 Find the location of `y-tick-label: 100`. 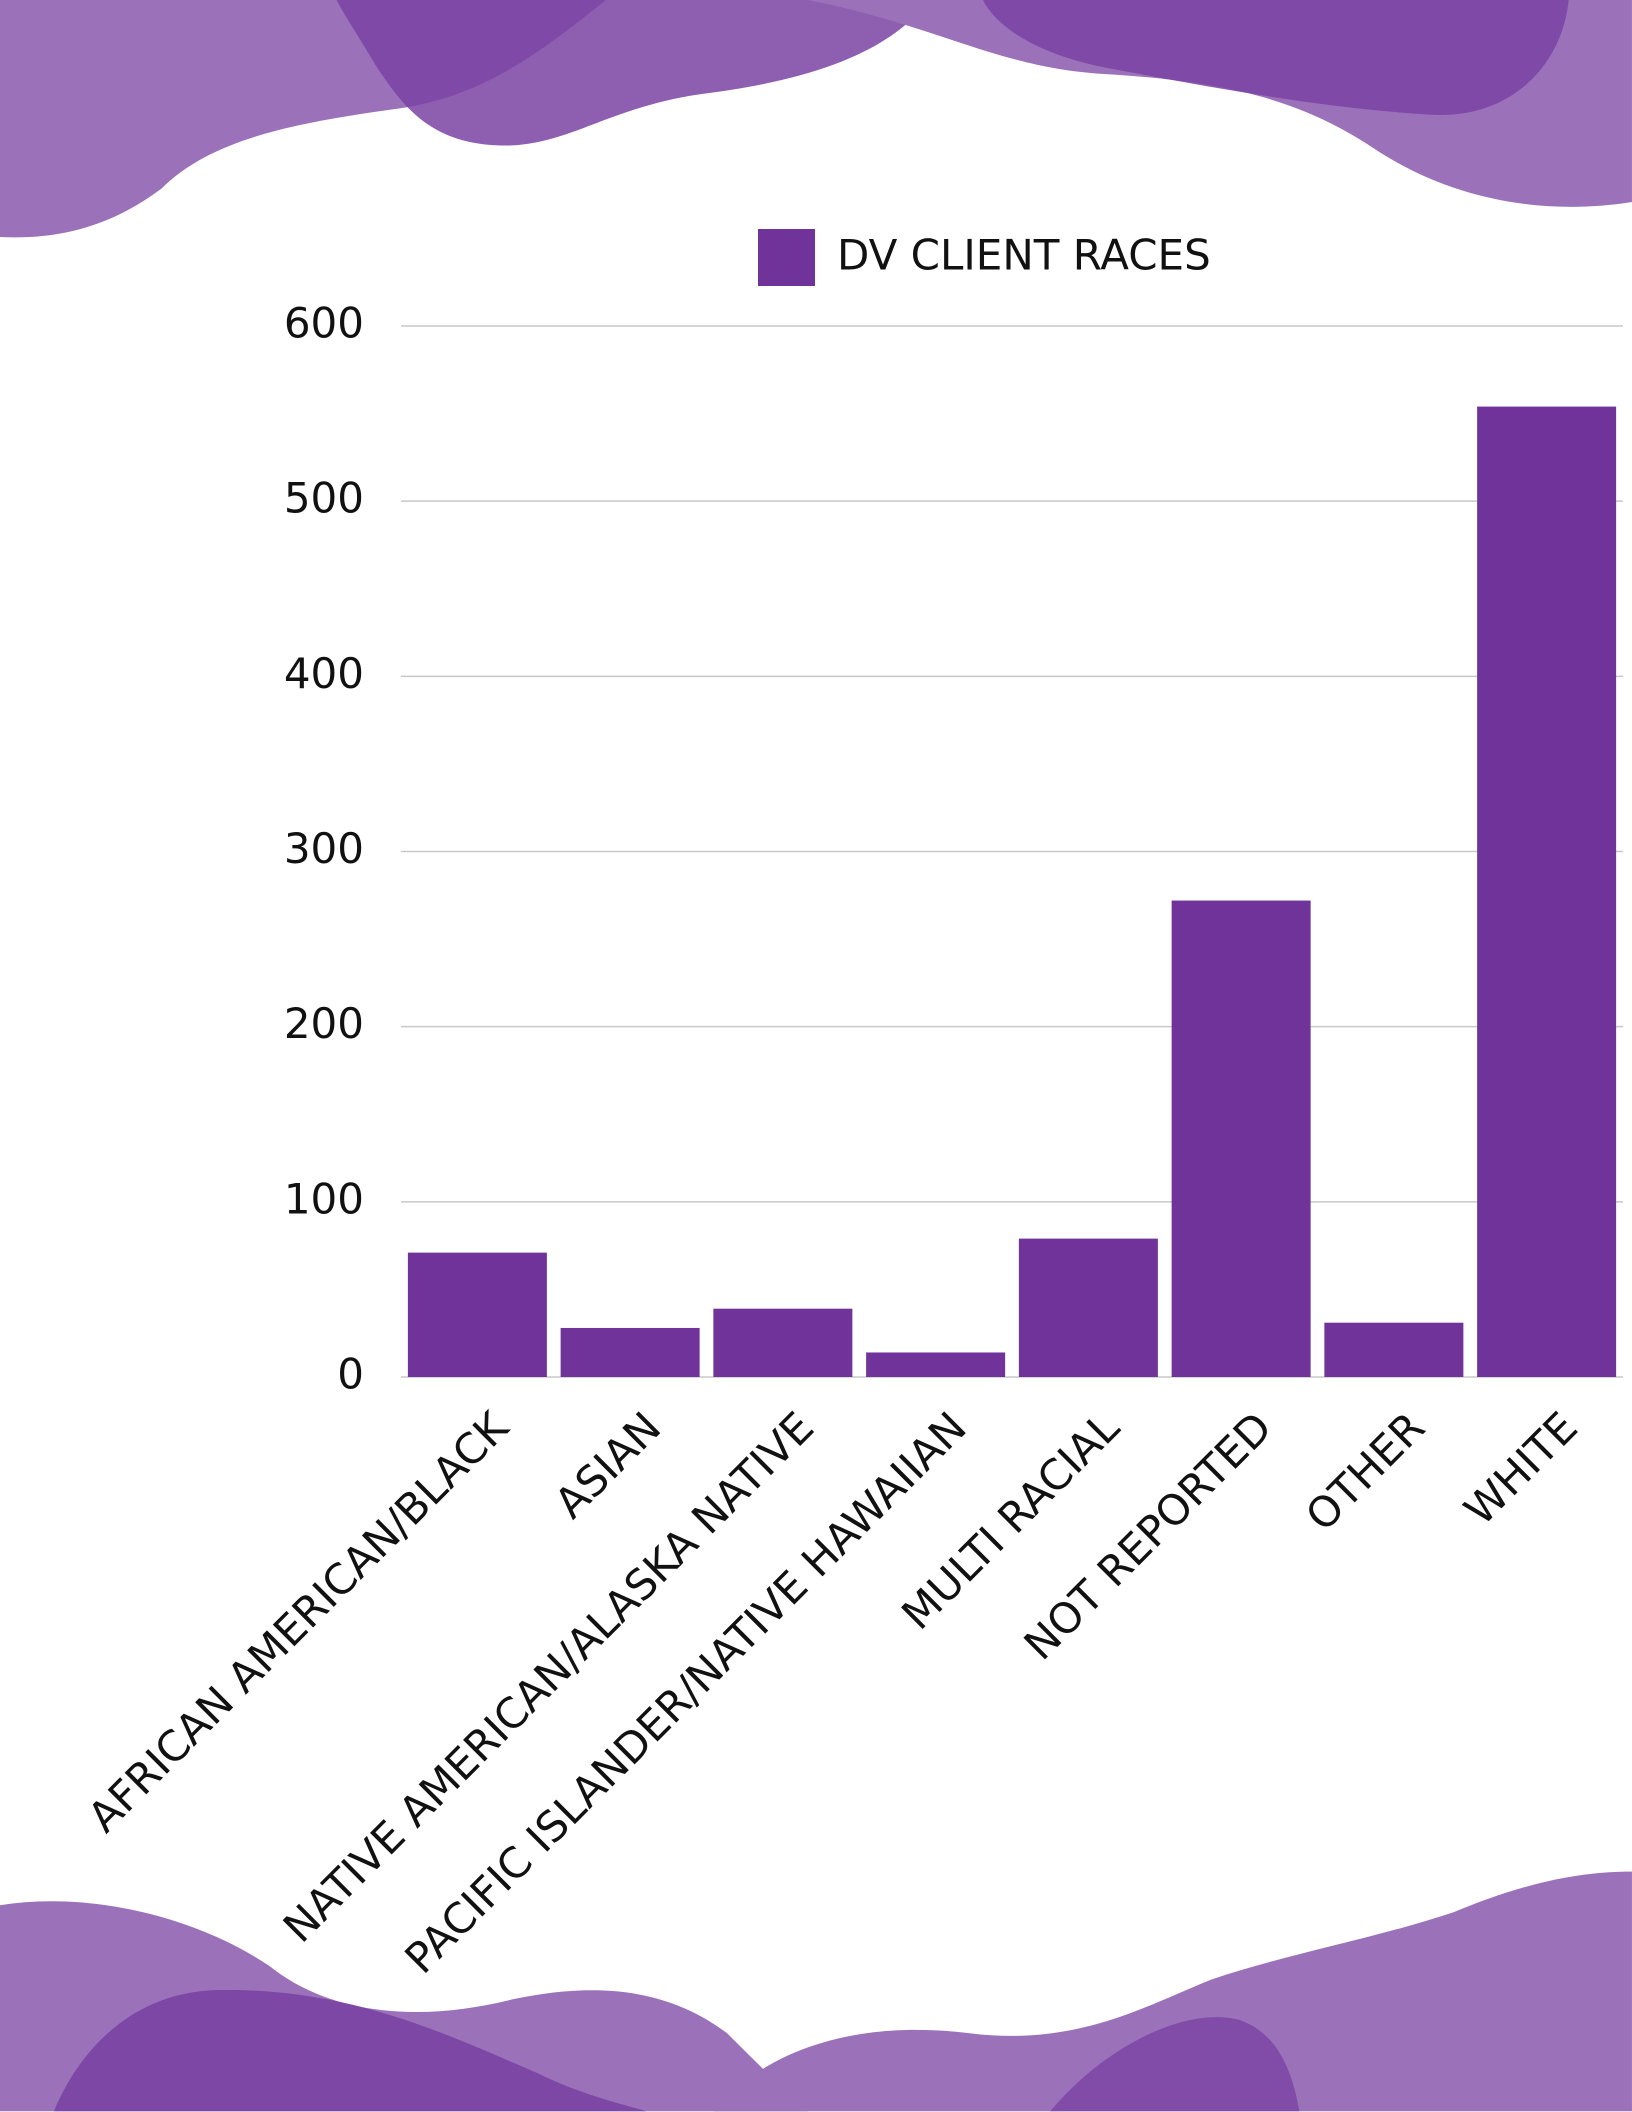

y-tick-label: 100 is located at coordinates (324, 1198).